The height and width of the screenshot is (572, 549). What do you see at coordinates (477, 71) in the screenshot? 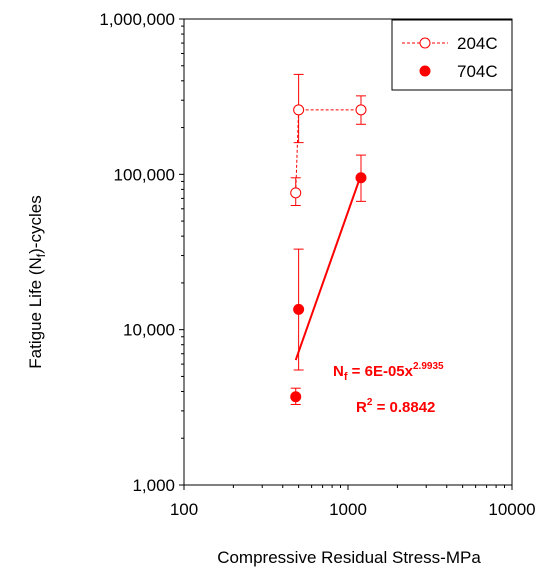
I see `legend-label-704c: 704C` at bounding box center [477, 71].